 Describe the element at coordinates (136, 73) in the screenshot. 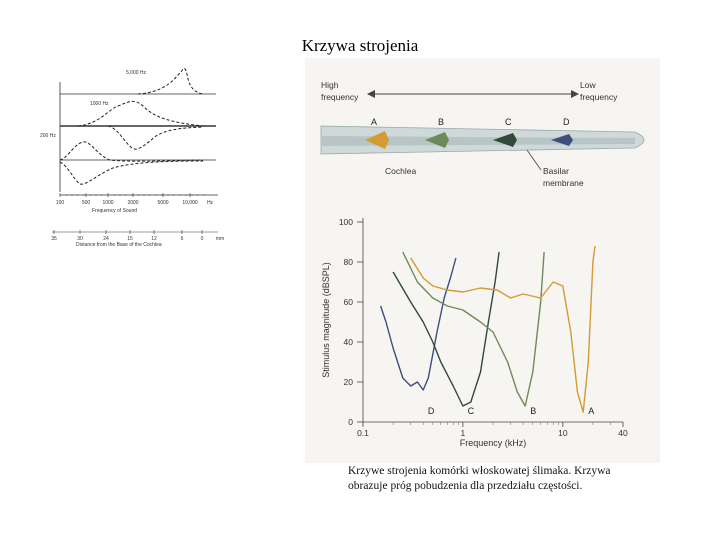

I see `label-5000-hz: 5,000 Hz` at that location.